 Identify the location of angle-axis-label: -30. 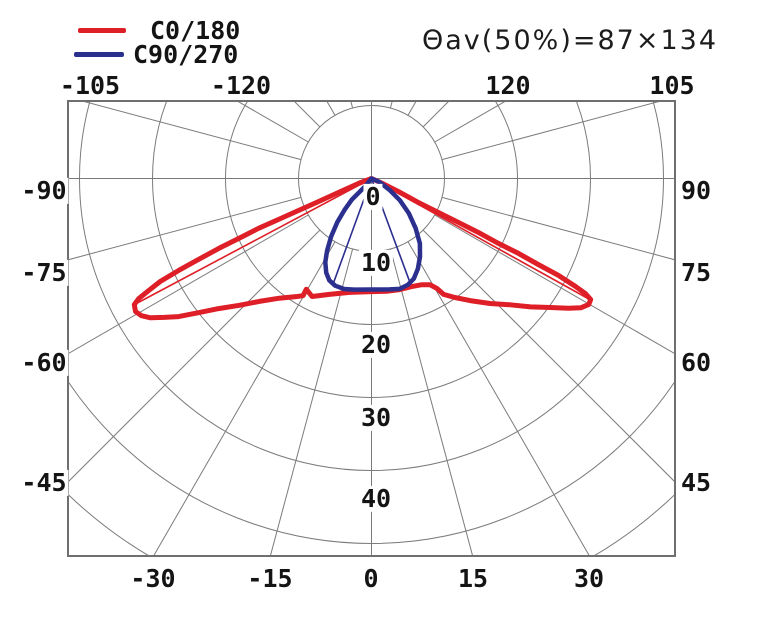
(153, 578).